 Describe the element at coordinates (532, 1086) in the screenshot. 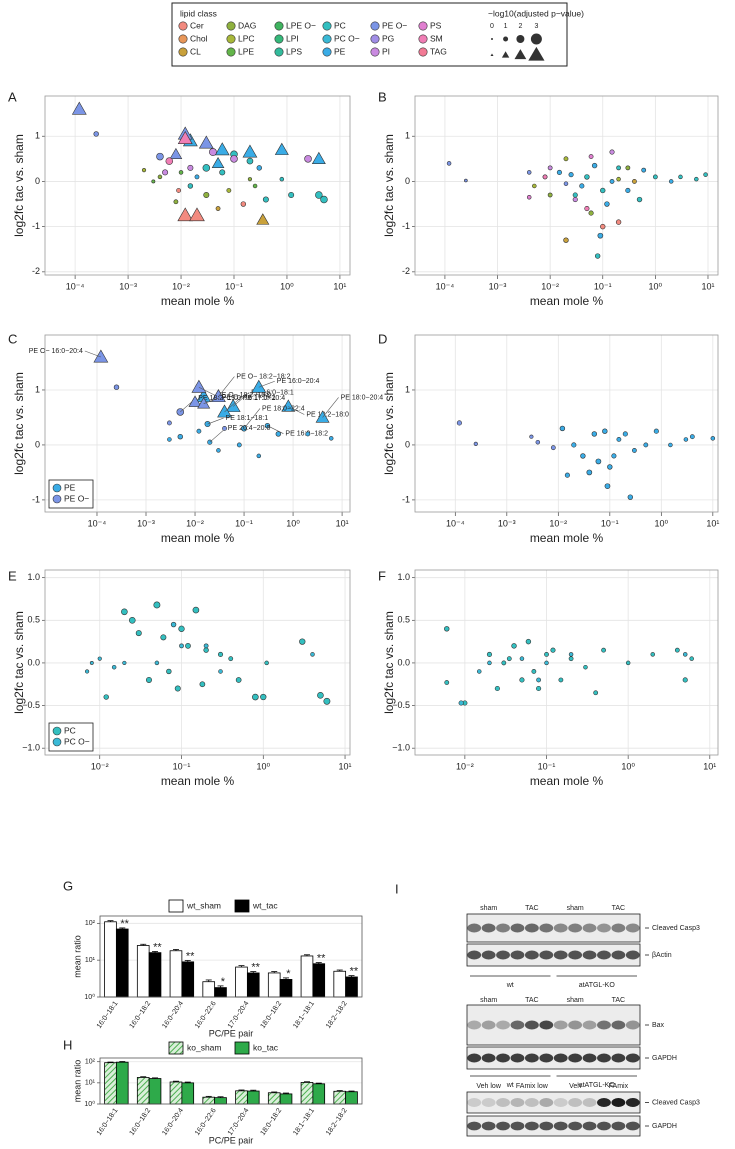

I see `lane-label: FAmix low` at that location.